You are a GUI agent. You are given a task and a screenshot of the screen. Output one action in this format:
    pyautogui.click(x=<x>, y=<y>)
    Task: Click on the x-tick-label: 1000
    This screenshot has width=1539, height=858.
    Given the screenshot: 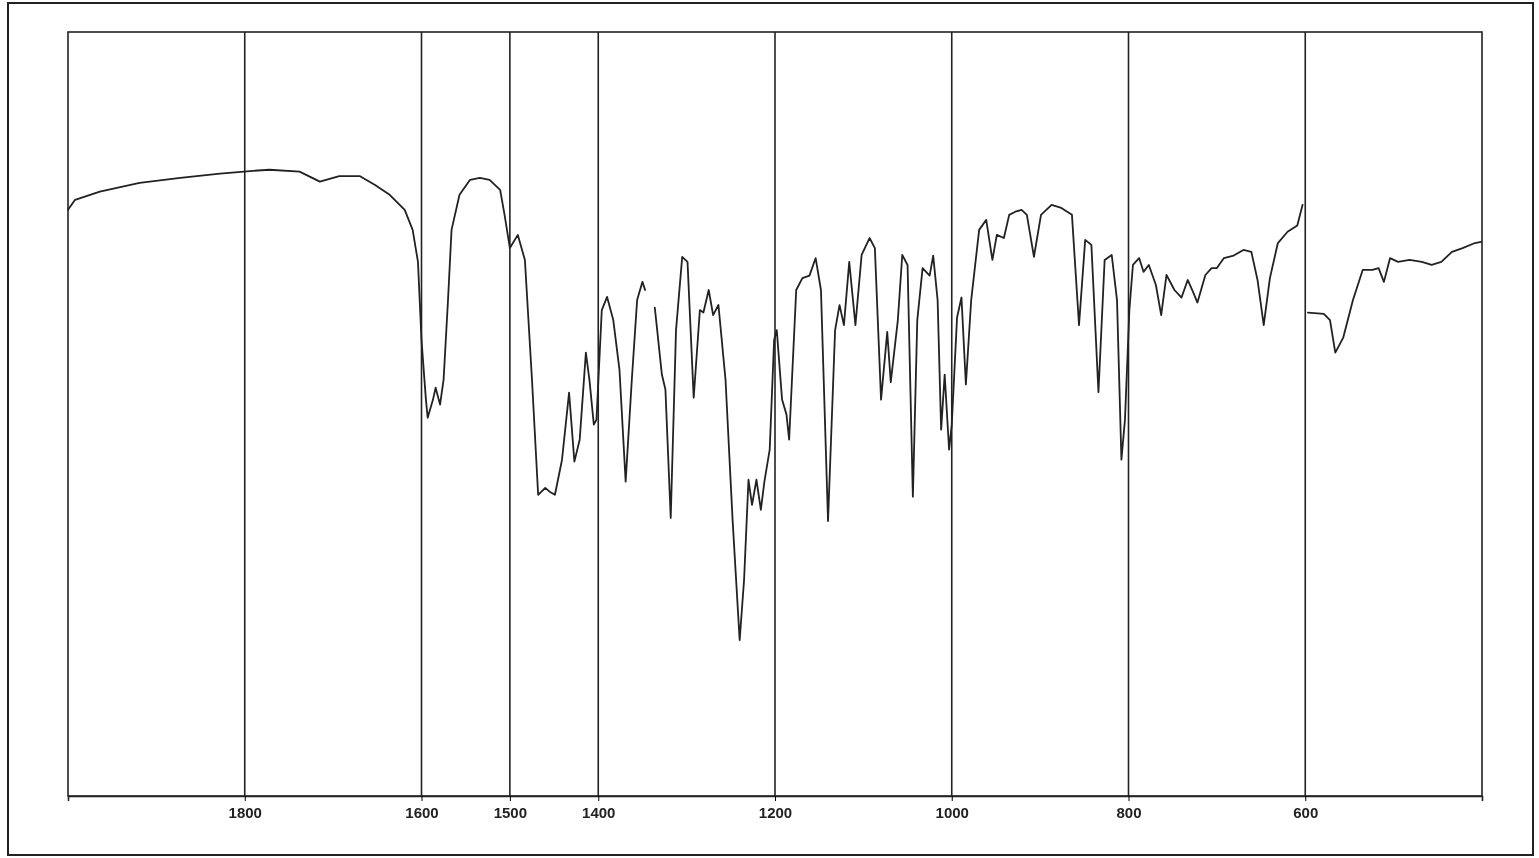 What is the action you would take?
    pyautogui.click(x=952, y=812)
    